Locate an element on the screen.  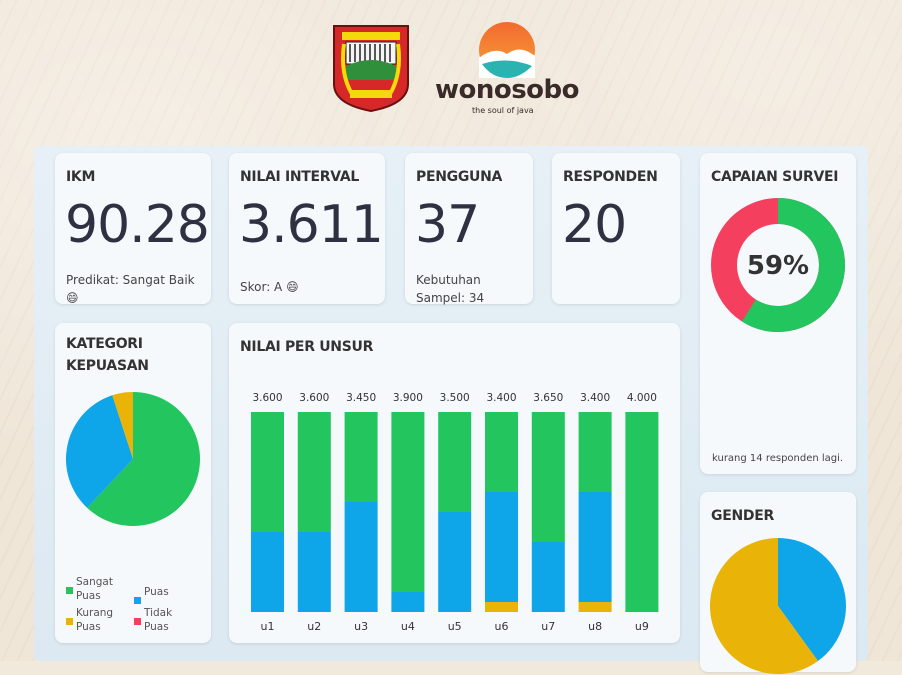
bar-category-label: u1 is located at coordinates (267, 626).